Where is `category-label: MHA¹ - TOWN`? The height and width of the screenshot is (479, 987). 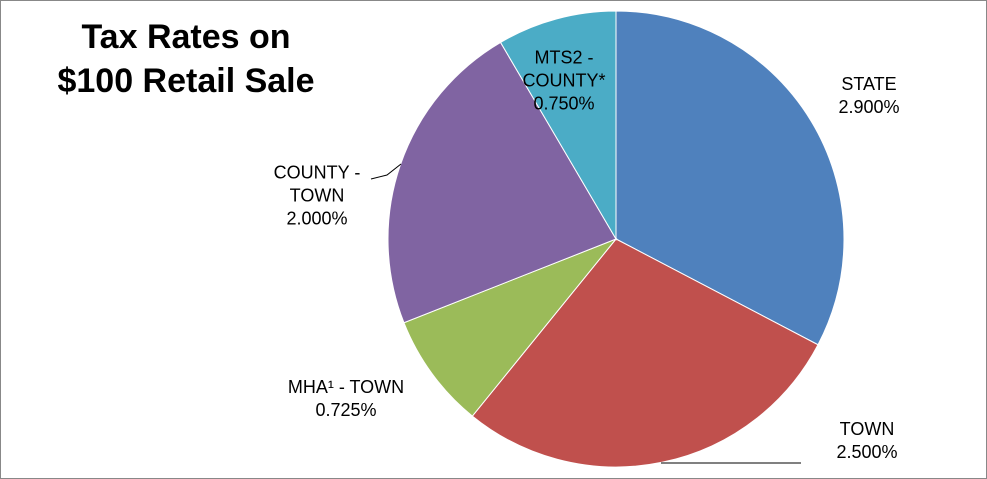
category-label: MHA¹ - TOWN is located at coordinates (346, 387).